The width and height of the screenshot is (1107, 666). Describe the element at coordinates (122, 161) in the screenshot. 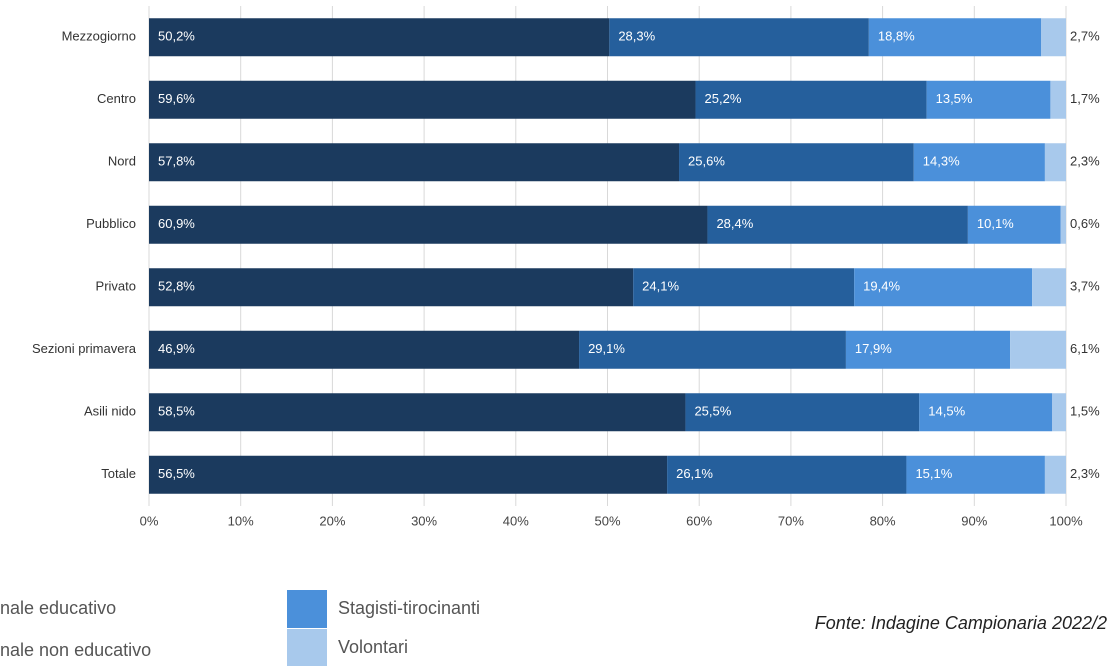

I see `y-tick-label: Nord` at that location.